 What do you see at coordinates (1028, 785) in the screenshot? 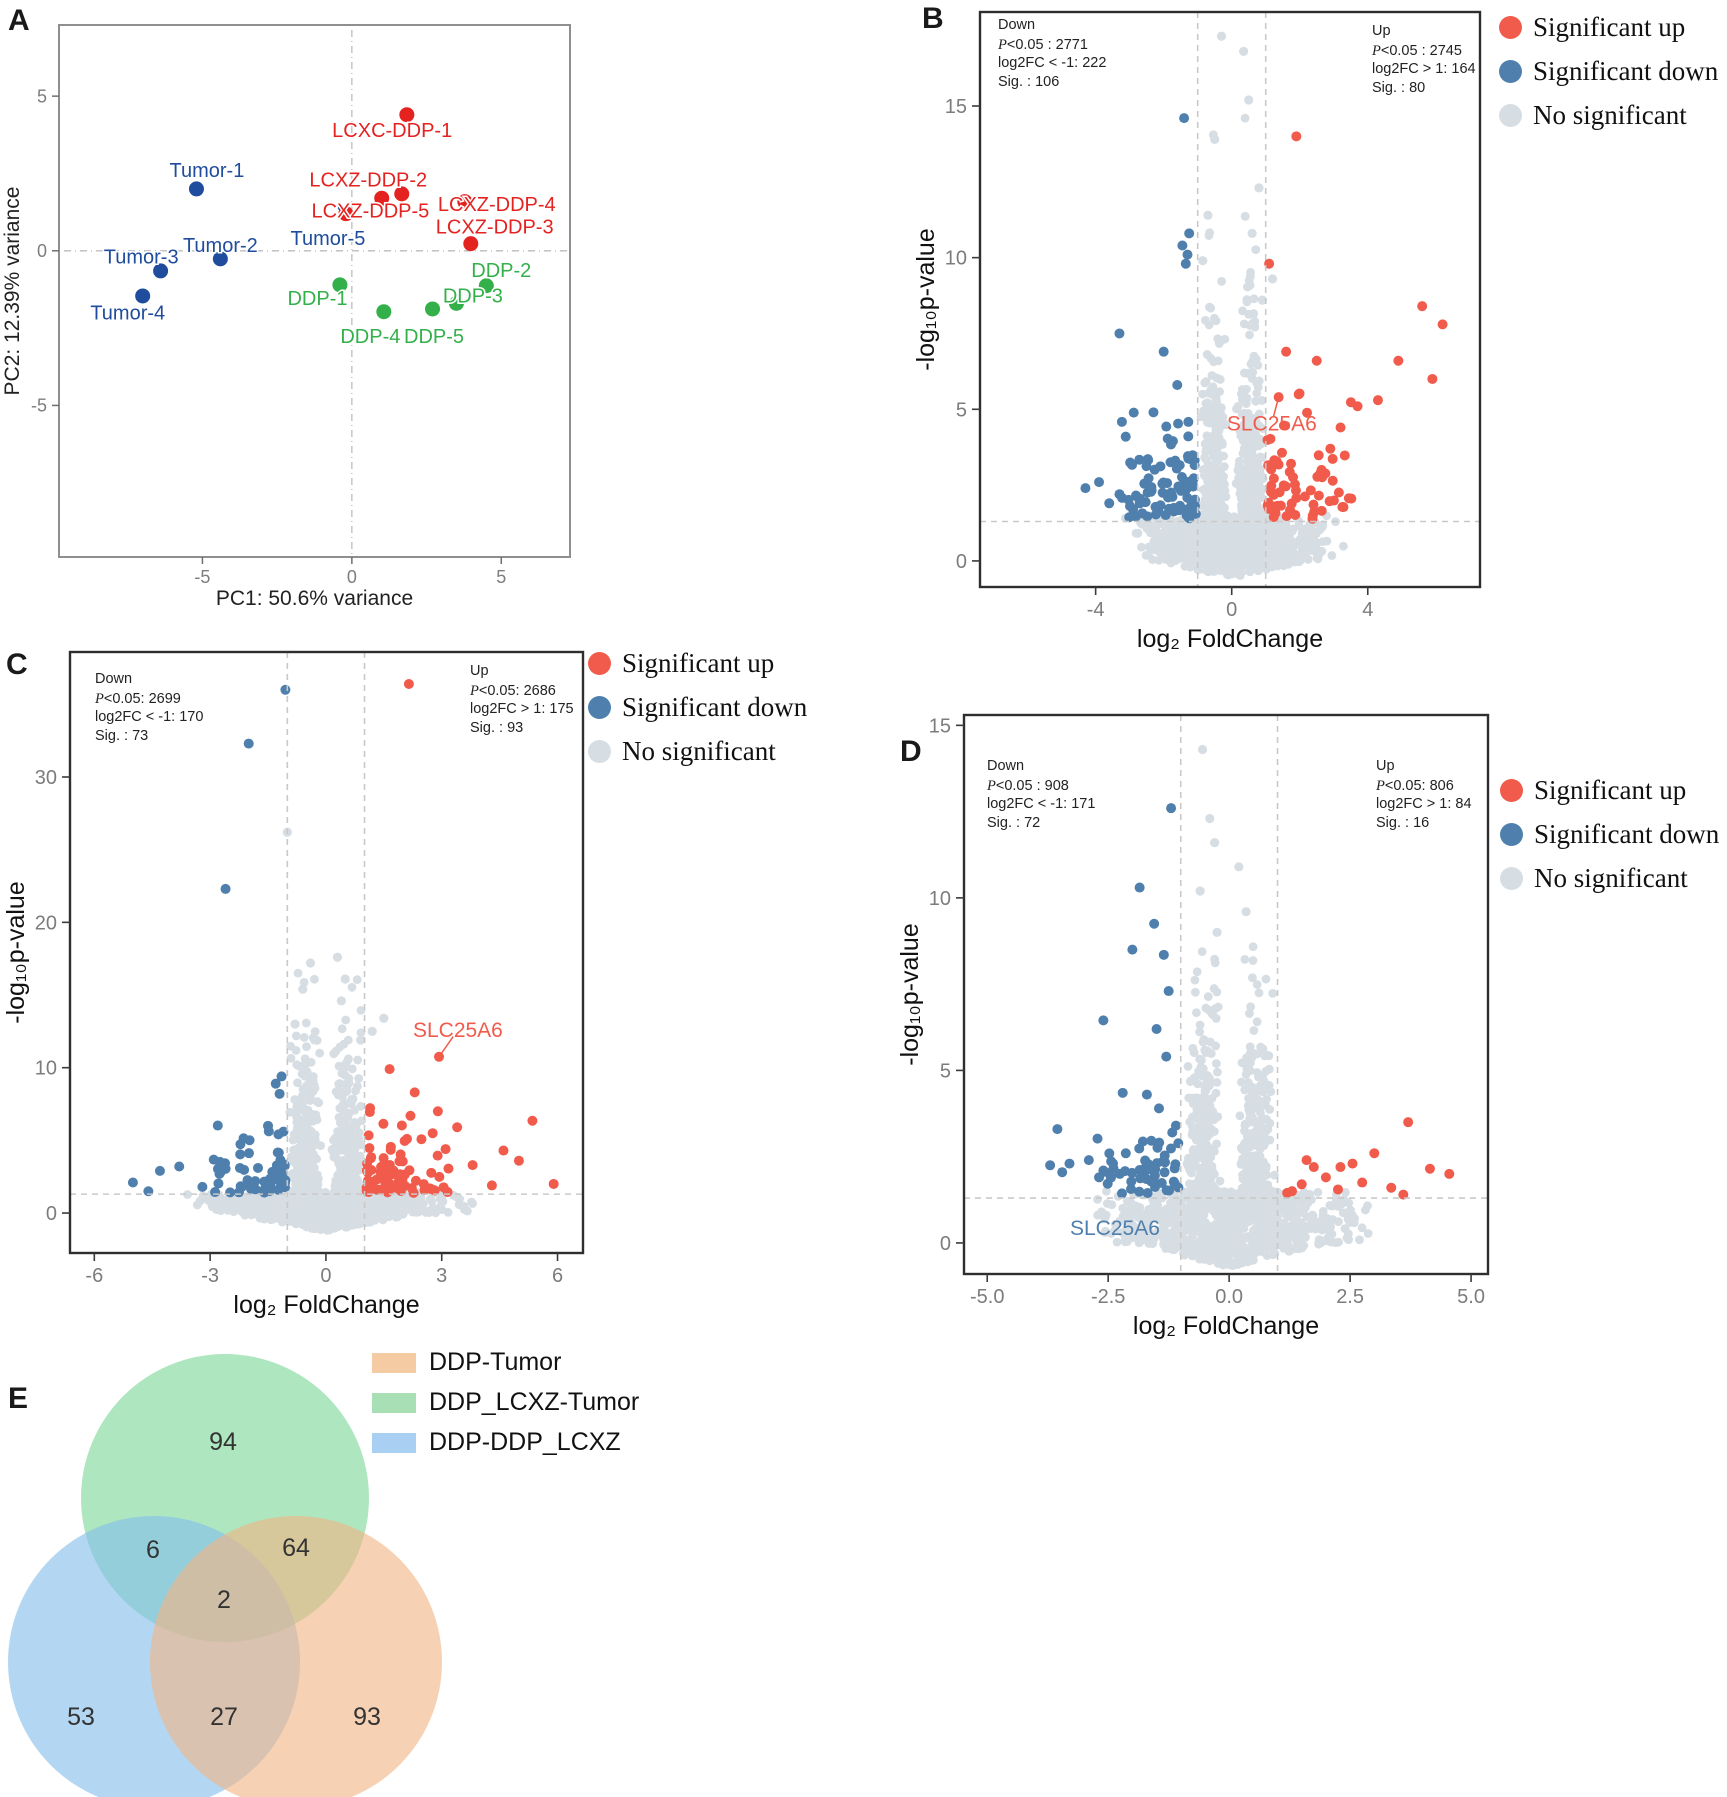
I see `down-pvalue: P<0.05 : 908` at bounding box center [1028, 785].